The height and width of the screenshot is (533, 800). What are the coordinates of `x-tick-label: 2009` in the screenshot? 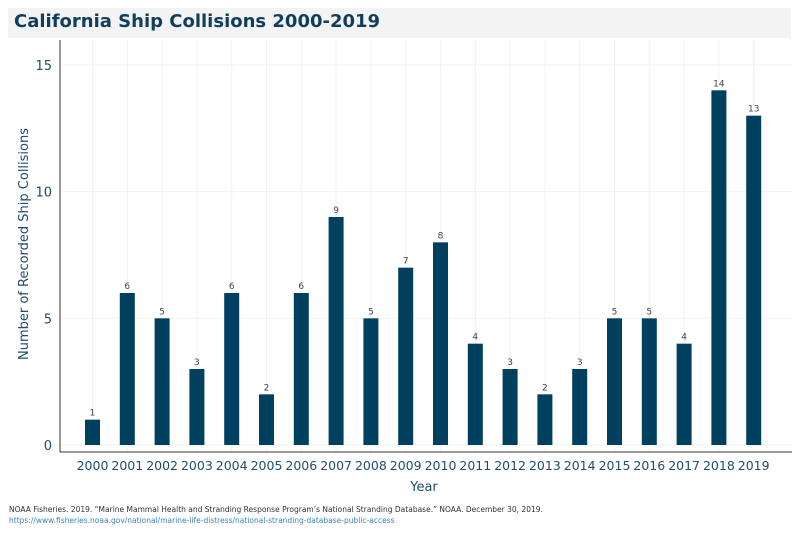 It's located at (406, 465).